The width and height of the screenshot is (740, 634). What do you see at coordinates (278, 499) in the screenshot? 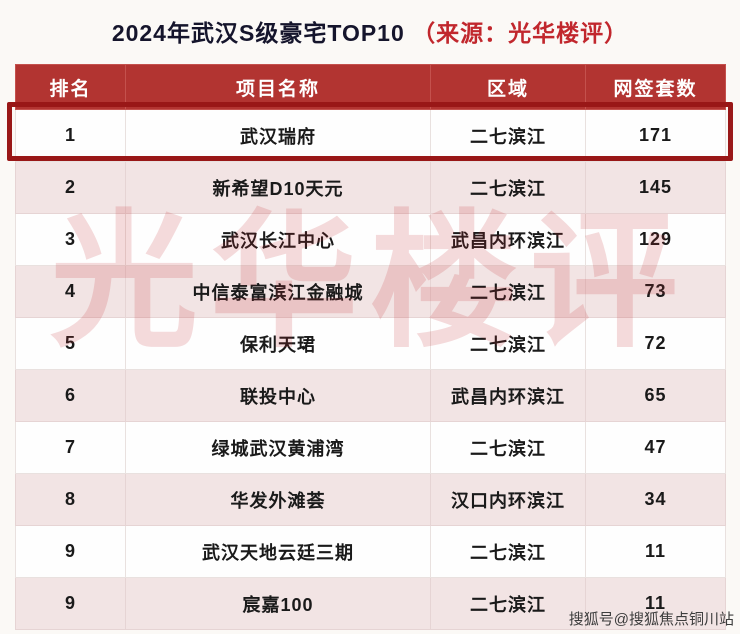
I see `project-name-cell: 华发外滩荟` at bounding box center [278, 499].